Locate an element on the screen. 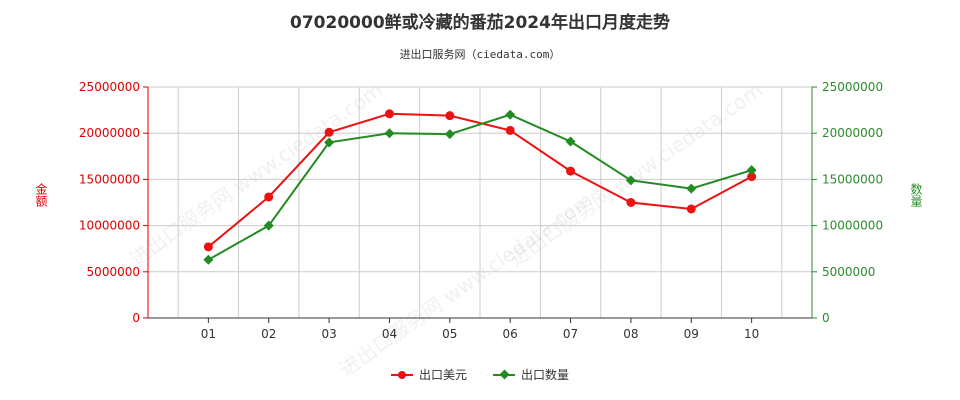  y-left-tick-label-4: 20000000 is located at coordinates (109, 133).